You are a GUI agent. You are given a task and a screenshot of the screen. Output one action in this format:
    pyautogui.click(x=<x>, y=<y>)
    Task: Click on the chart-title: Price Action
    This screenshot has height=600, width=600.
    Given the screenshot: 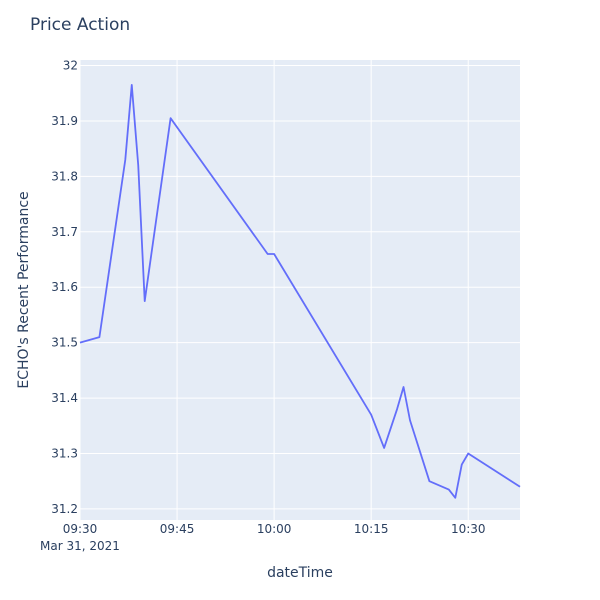 What is the action you would take?
    pyautogui.click(x=80, y=25)
    